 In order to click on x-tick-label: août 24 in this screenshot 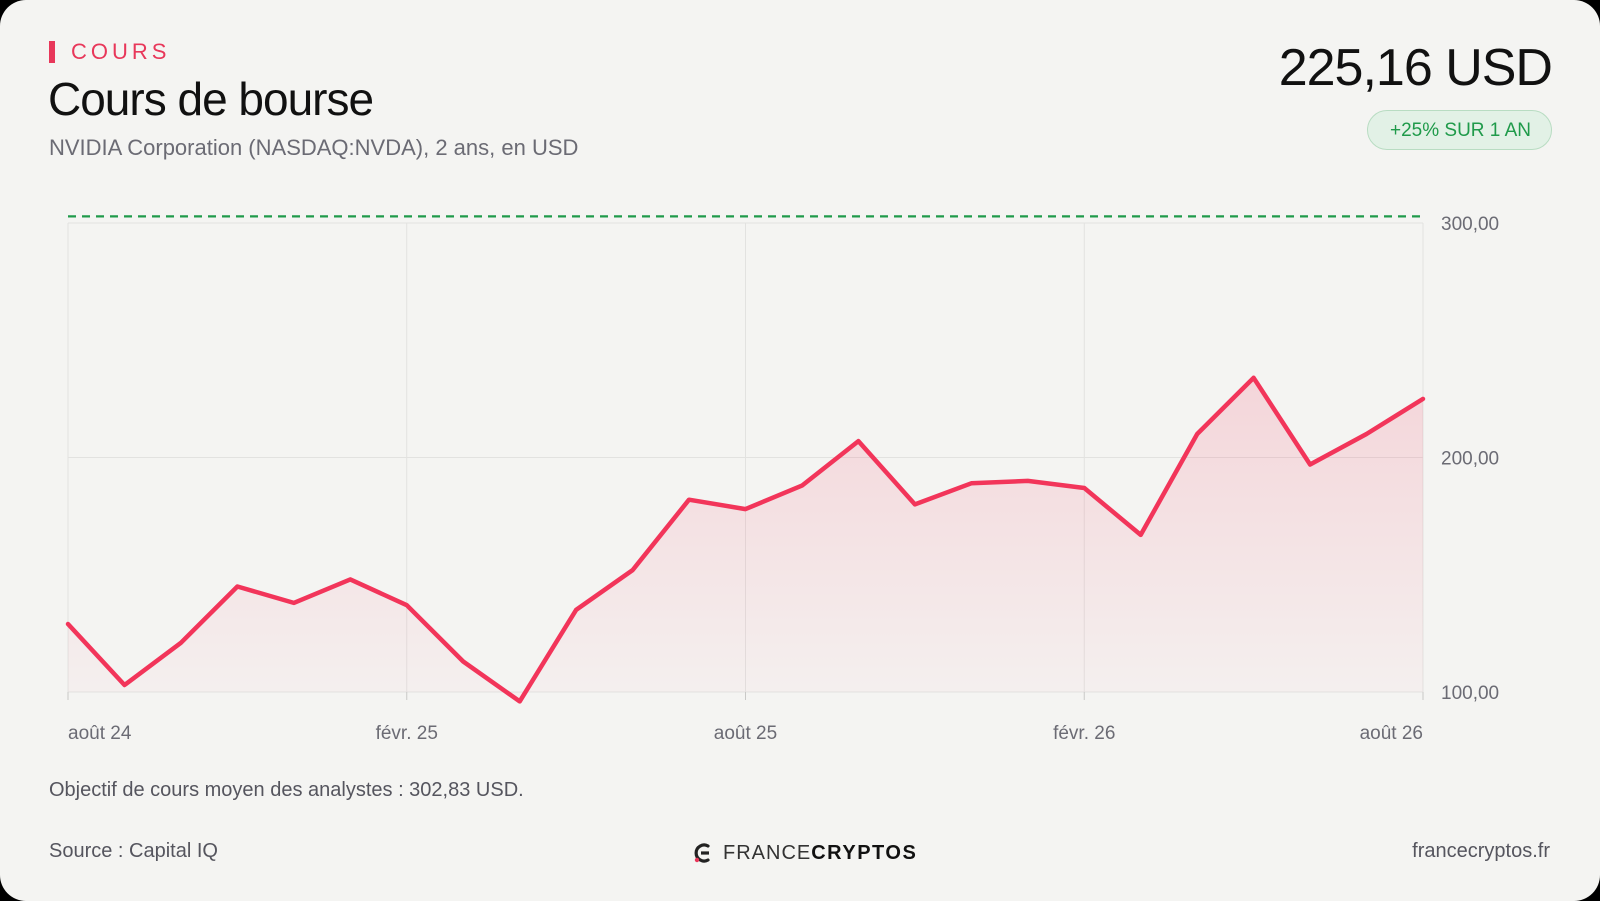, I will do `click(100, 733)`.